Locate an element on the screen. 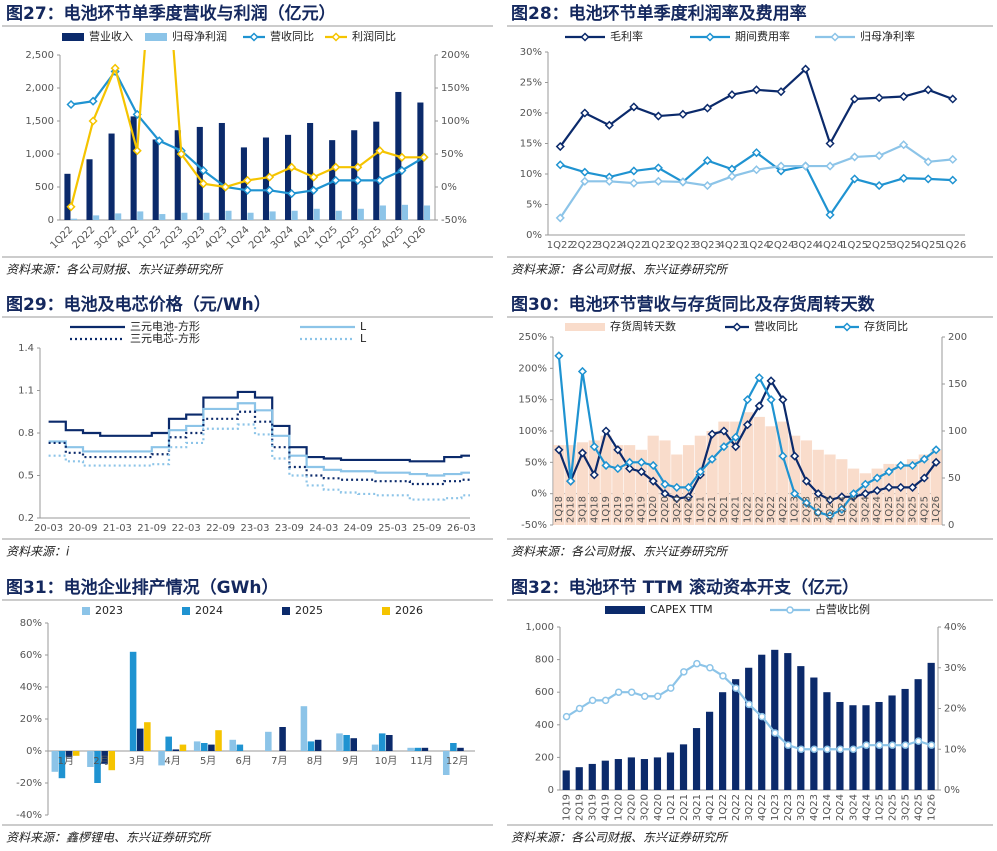  y-tick-label: 800 is located at coordinates (544, 660).